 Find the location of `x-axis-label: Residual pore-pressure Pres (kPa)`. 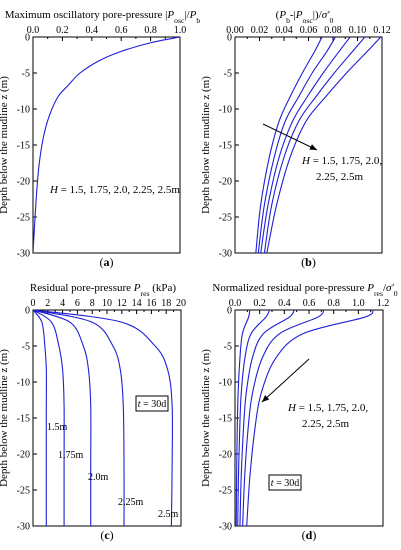

x-axis-label: Residual pore-pressure Pres (kPa) is located at coordinates (103, 290).